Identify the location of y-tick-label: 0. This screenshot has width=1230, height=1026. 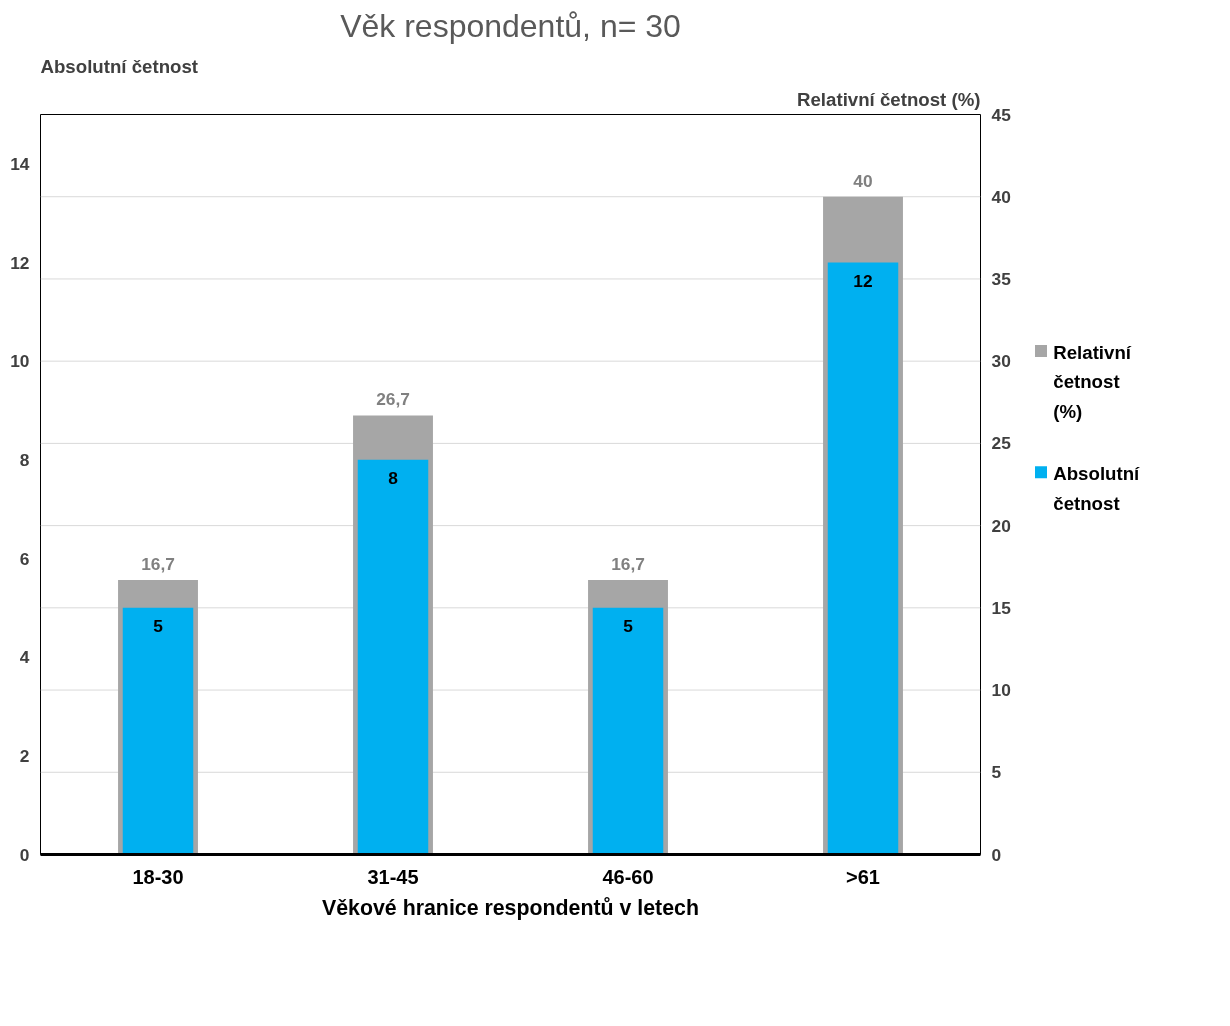
(24, 854).